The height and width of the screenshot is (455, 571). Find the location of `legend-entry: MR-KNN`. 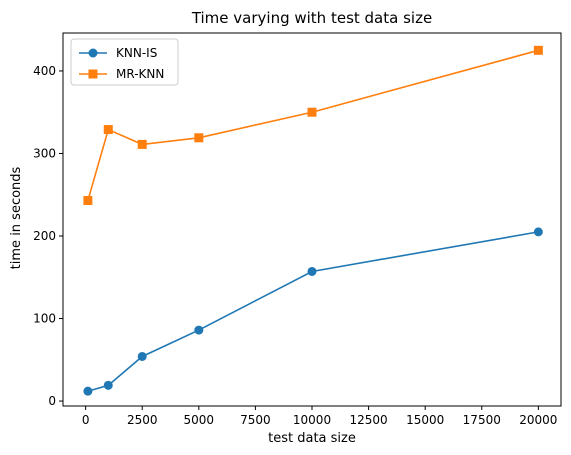

legend-entry: MR-KNN is located at coordinates (121, 74).